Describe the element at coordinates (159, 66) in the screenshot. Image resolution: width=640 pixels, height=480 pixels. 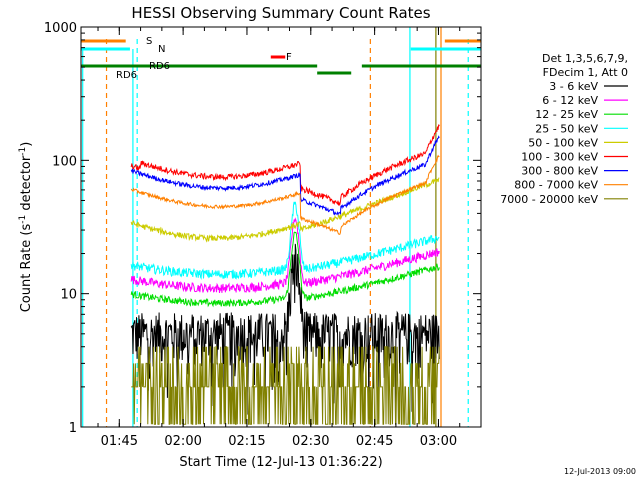
I see `flag-label-rd6-upper: RD6` at that location.